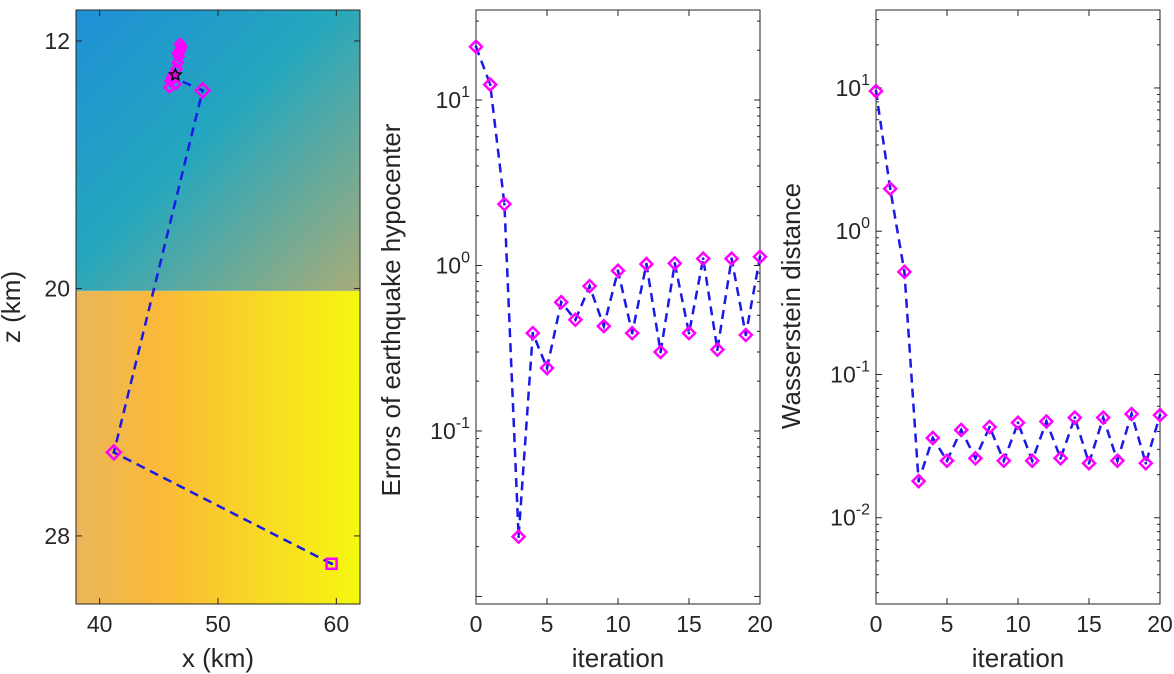 The image size is (1174, 674). Describe the element at coordinates (218, 658) in the screenshot. I see `location-xlabel: x (km)` at that location.